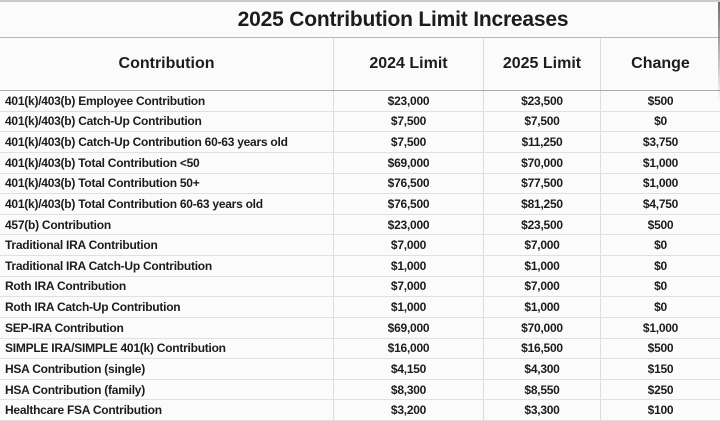 The width and height of the screenshot is (720, 421). What do you see at coordinates (541, 204) in the screenshot?
I see `limit-2025-cell: $81,250` at bounding box center [541, 204].